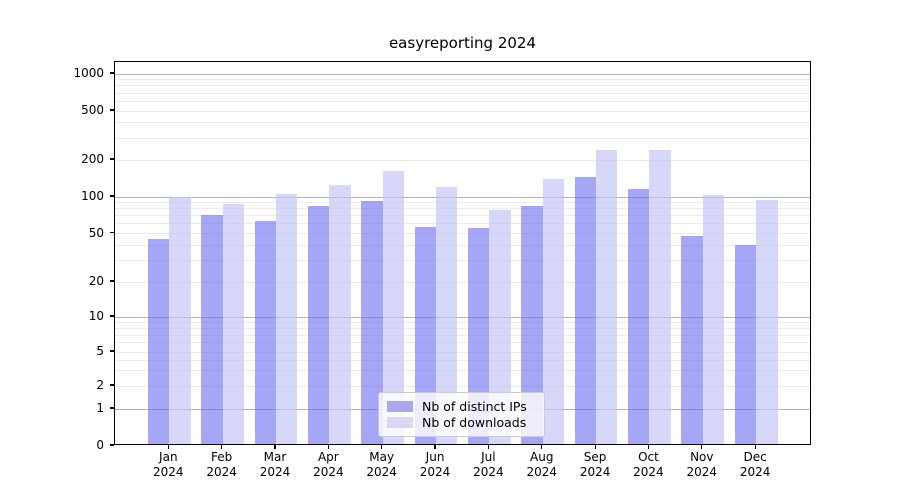 This screenshot has height=500, width=900. I want to click on bar-downloads-aug, so click(553, 311).